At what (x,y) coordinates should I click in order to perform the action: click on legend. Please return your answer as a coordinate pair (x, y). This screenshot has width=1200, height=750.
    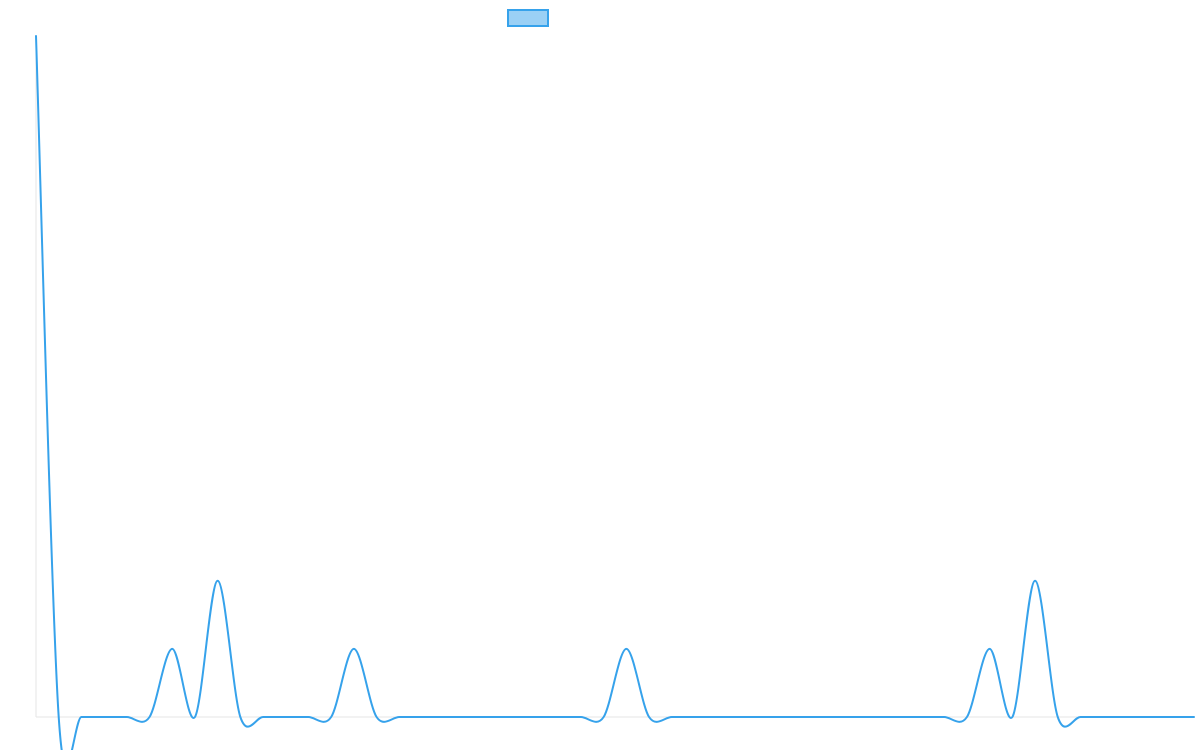
    Looking at the image, I should click on (528, 18).